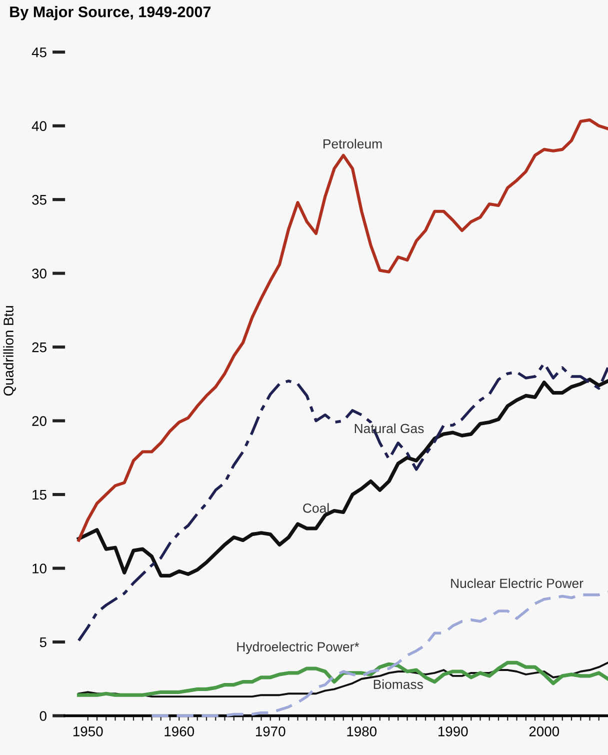  Describe the element at coordinates (398, 684) in the screenshot. I see `series-label: Biomass` at that location.